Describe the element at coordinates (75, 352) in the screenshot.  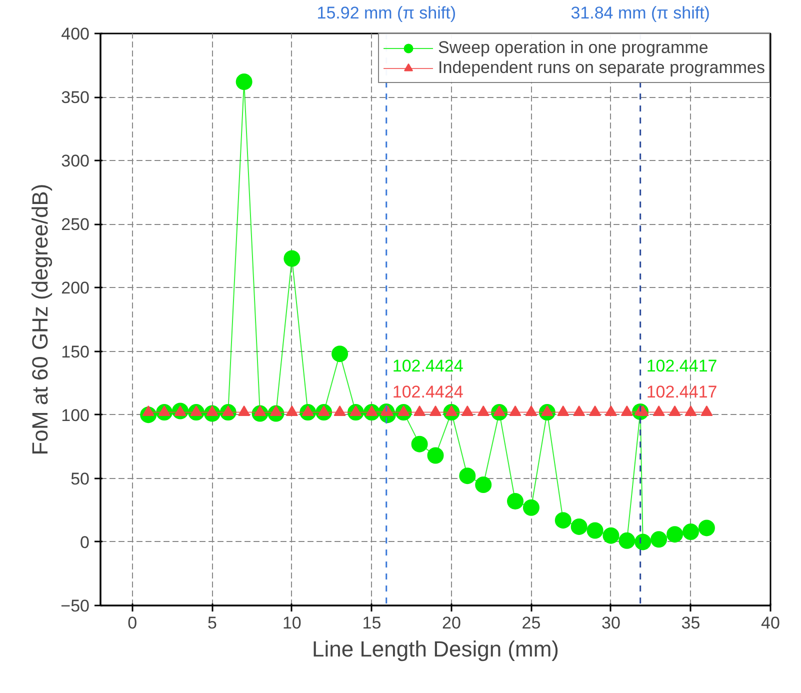
I see `y-tick-label: 150` at that location.